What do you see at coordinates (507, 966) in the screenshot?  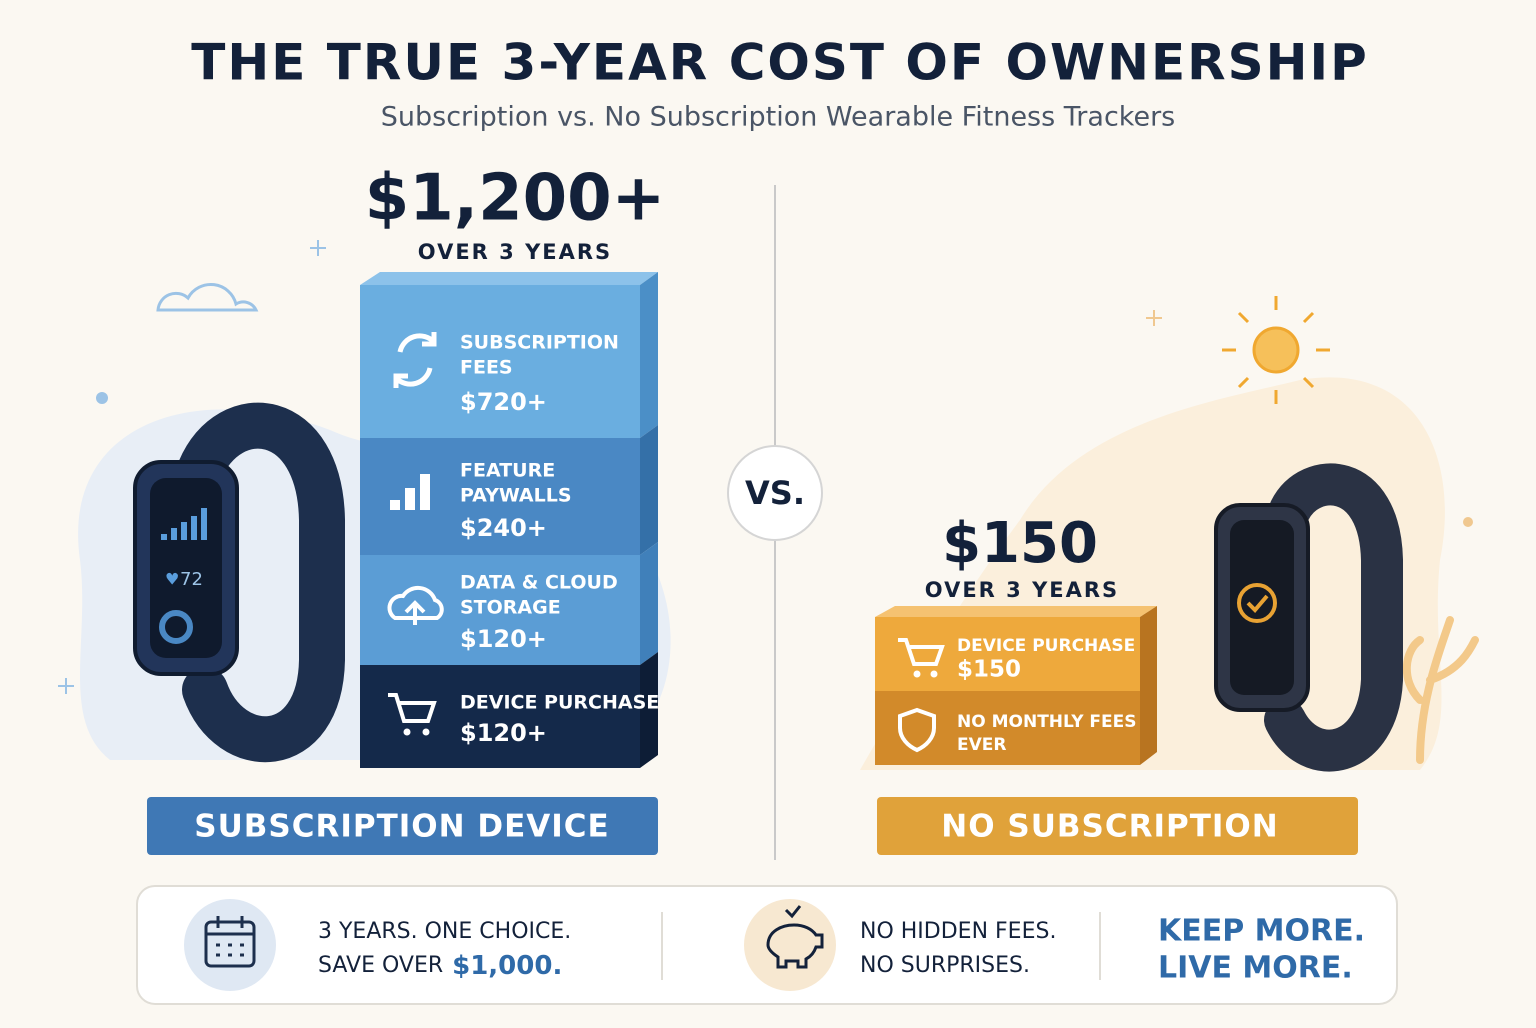 I see `footer-highlight: $1,000.` at bounding box center [507, 966].